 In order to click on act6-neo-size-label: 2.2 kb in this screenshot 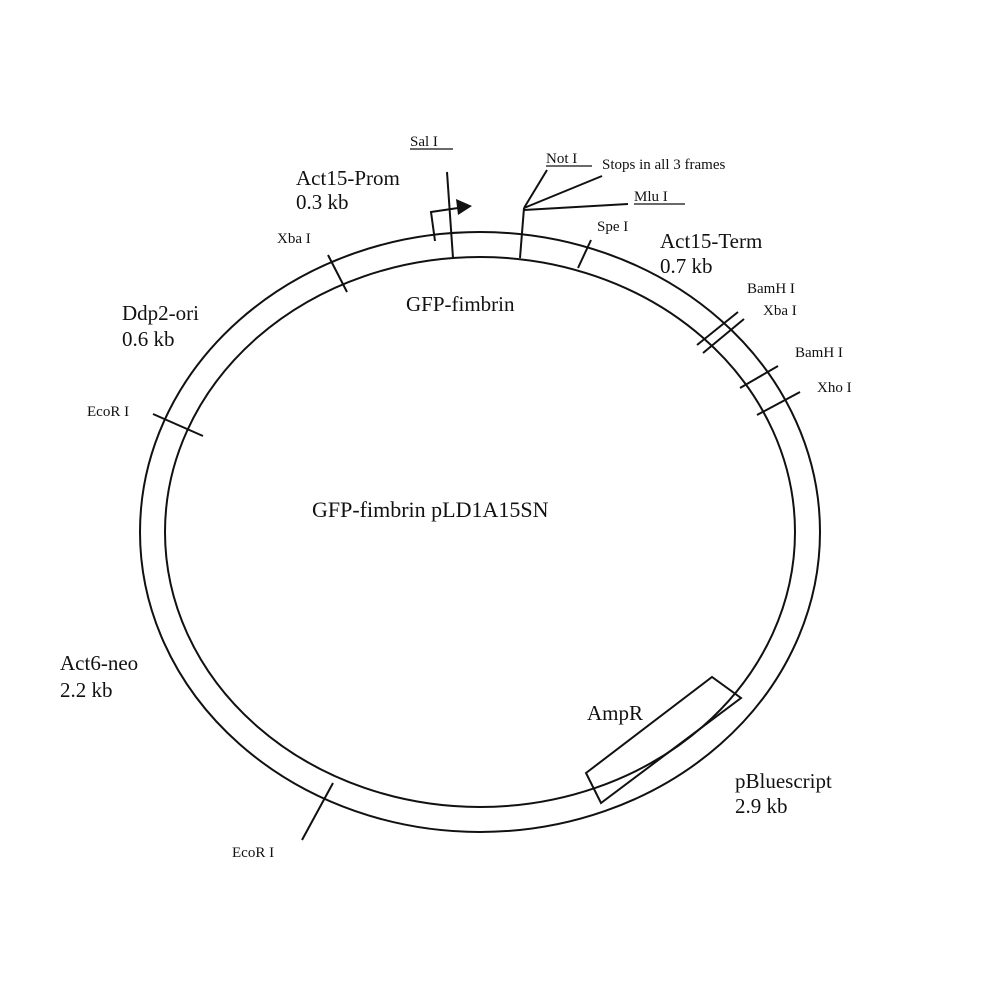, I will do `click(86, 690)`.